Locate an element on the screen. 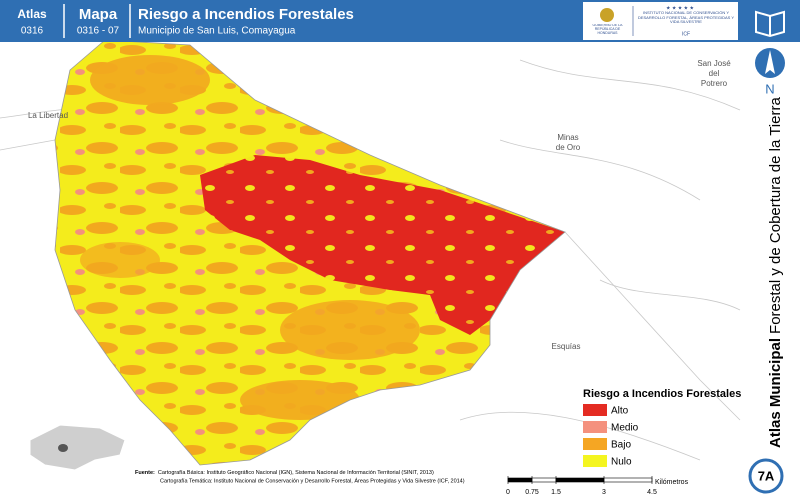 This screenshot has width=800, height=500. atlas-label: Atlas is located at coordinates (32, 14).